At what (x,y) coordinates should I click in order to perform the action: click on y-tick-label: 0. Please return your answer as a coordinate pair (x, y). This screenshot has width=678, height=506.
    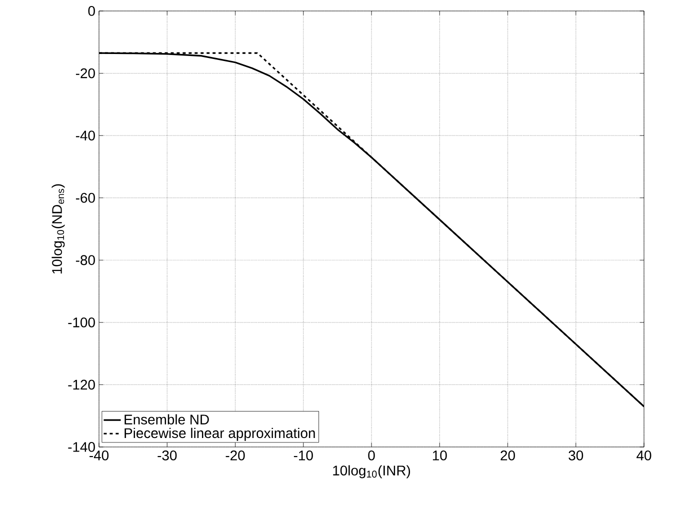
    Looking at the image, I should click on (91, 11).